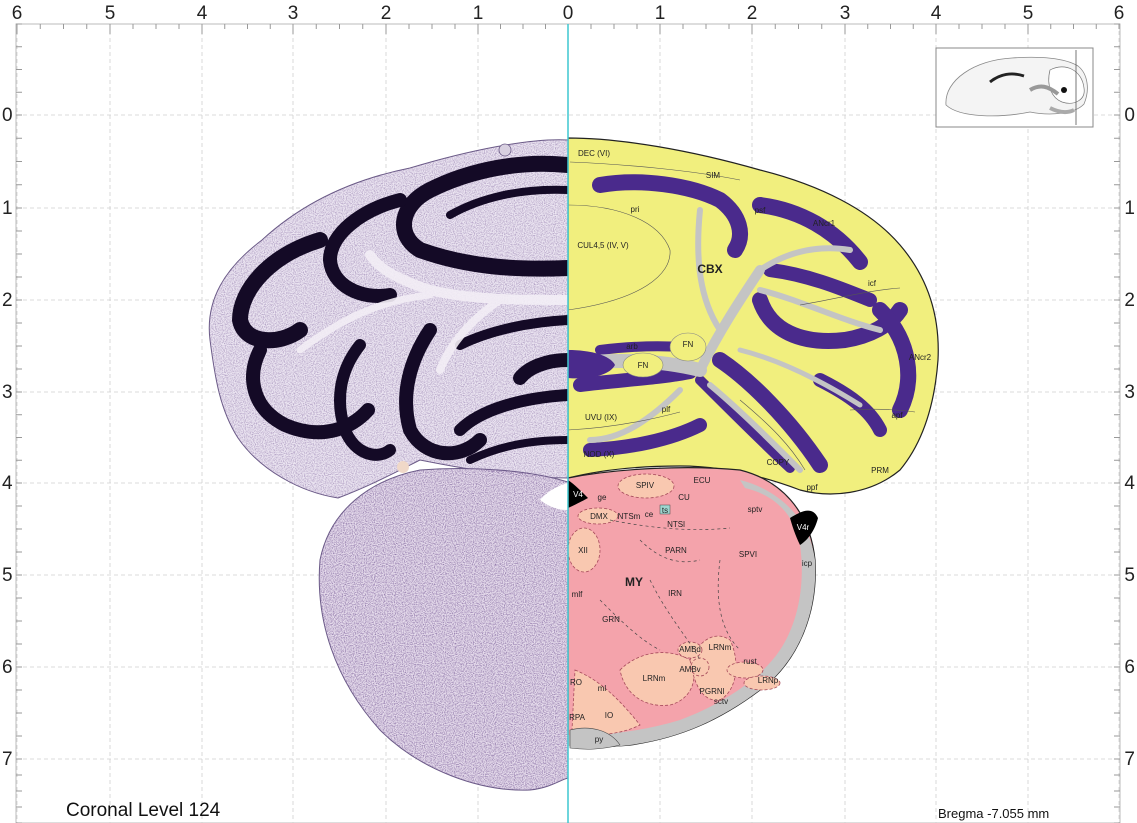 Image resolution: width=1137 pixels, height=823 pixels. What do you see at coordinates (1129, 483) in the screenshot?
I see `right-tick-label: 4` at bounding box center [1129, 483].